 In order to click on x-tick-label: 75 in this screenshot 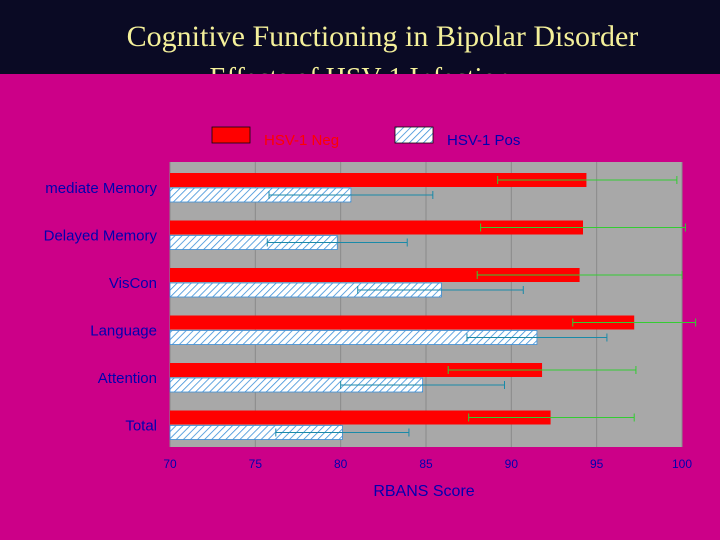, I will do `click(256, 464)`.